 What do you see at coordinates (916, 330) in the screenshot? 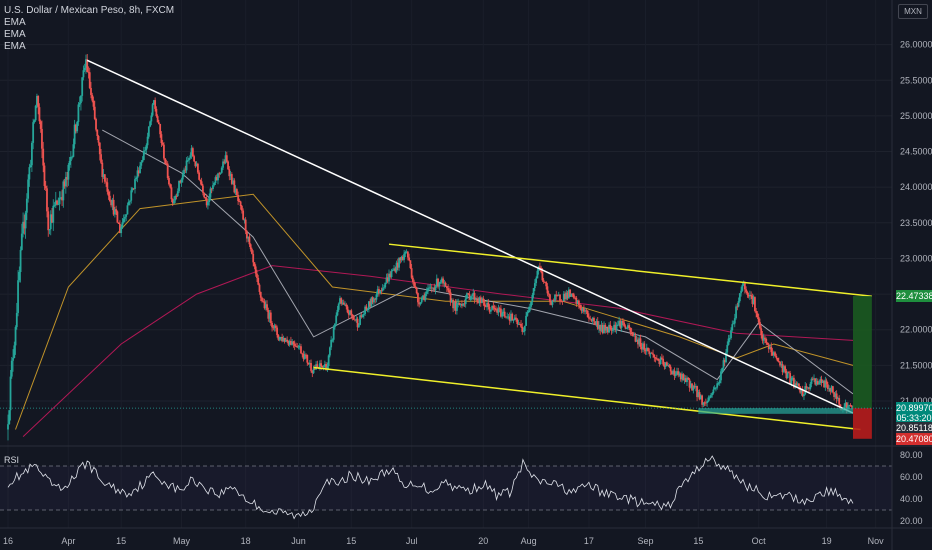
I see `price-tick-label: 22.00000` at bounding box center [916, 330].